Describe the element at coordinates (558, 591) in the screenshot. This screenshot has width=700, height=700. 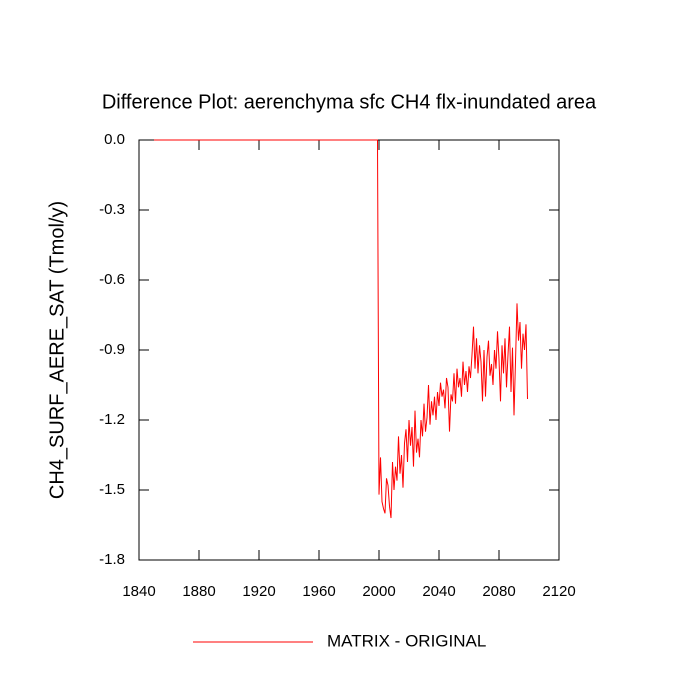
I see `x-tick-label: 2120` at that location.